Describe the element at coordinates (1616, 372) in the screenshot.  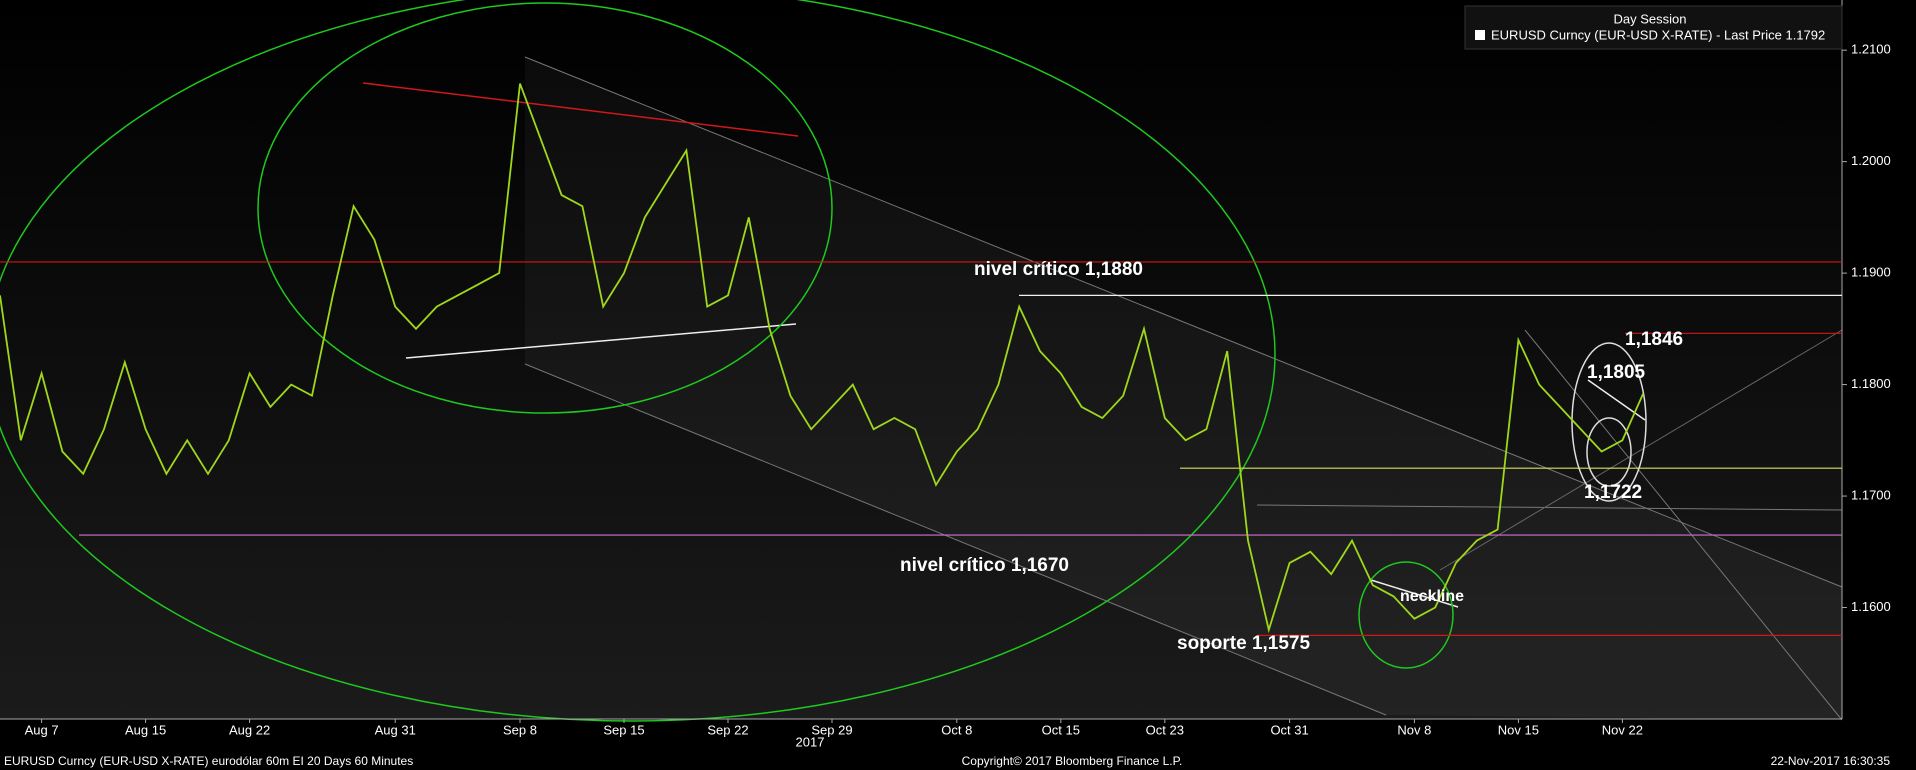
I see `annotation: 1,1805` at that location.